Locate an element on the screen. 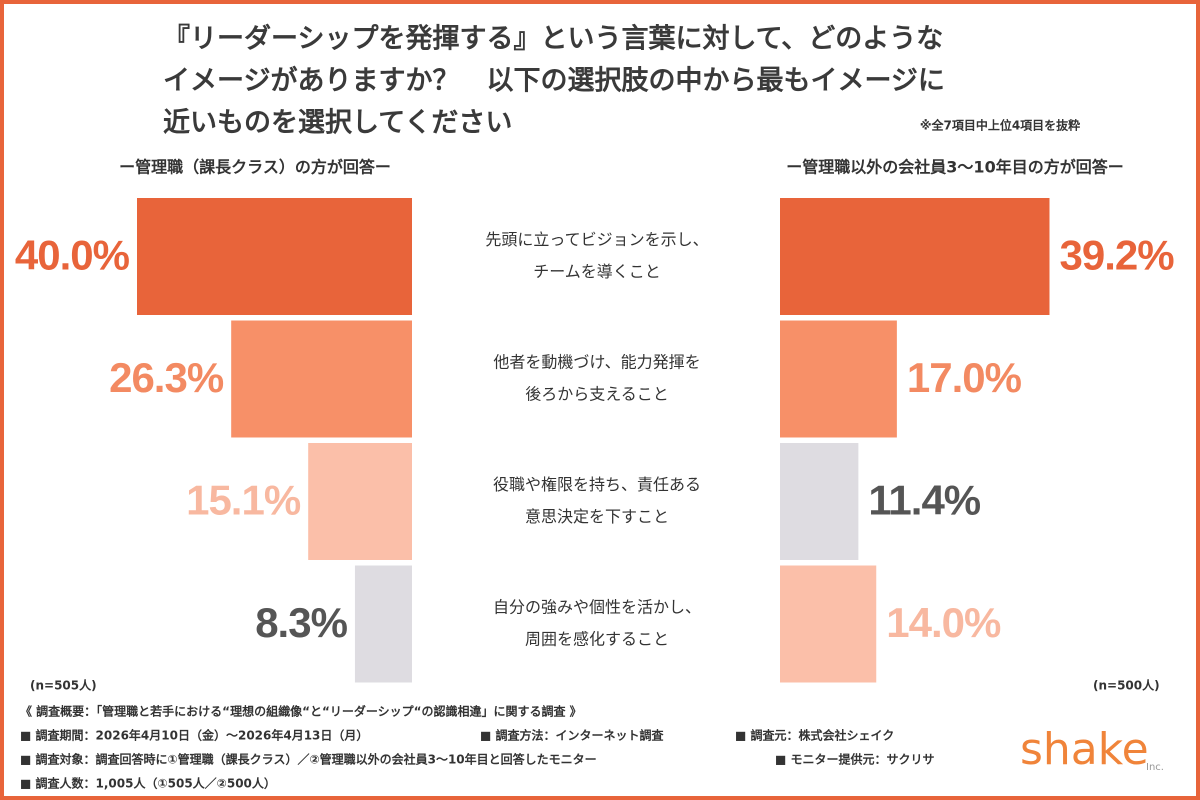 The width and height of the screenshot is (1200, 800). footer-text: ■ モニター提供元：サクリサ is located at coordinates (855, 759).